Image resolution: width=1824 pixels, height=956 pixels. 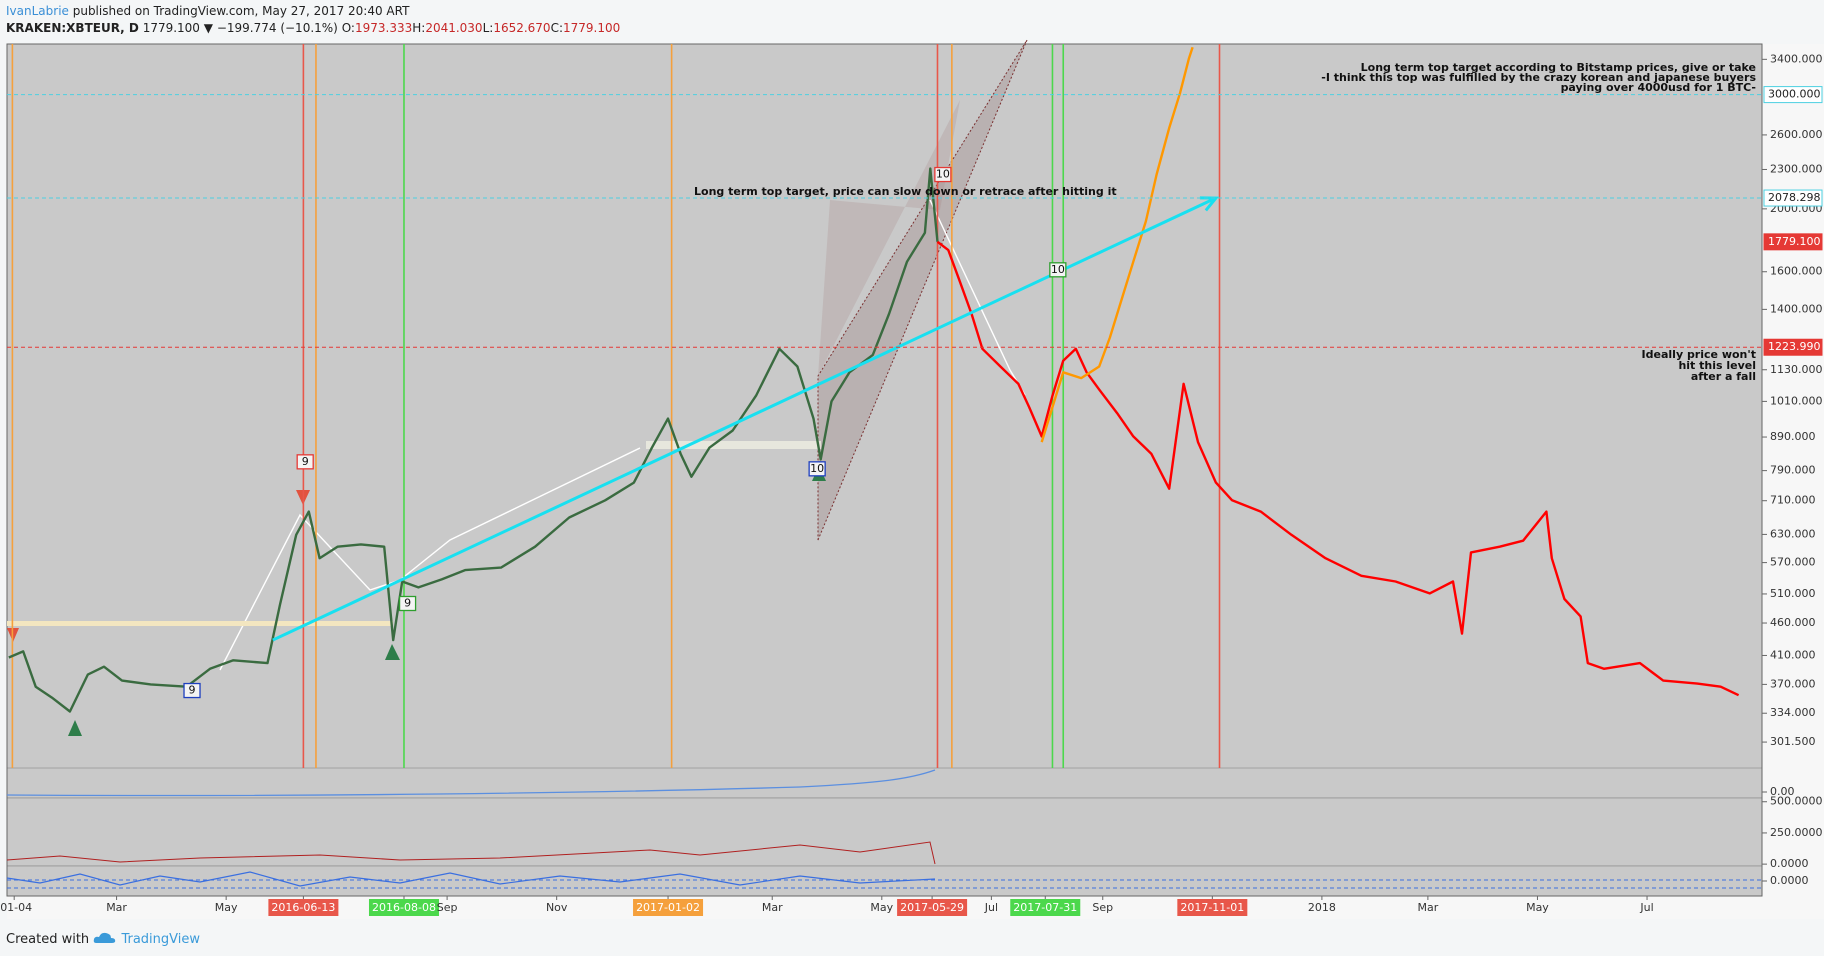 I want to click on volume-ma, so click(x=471, y=853).